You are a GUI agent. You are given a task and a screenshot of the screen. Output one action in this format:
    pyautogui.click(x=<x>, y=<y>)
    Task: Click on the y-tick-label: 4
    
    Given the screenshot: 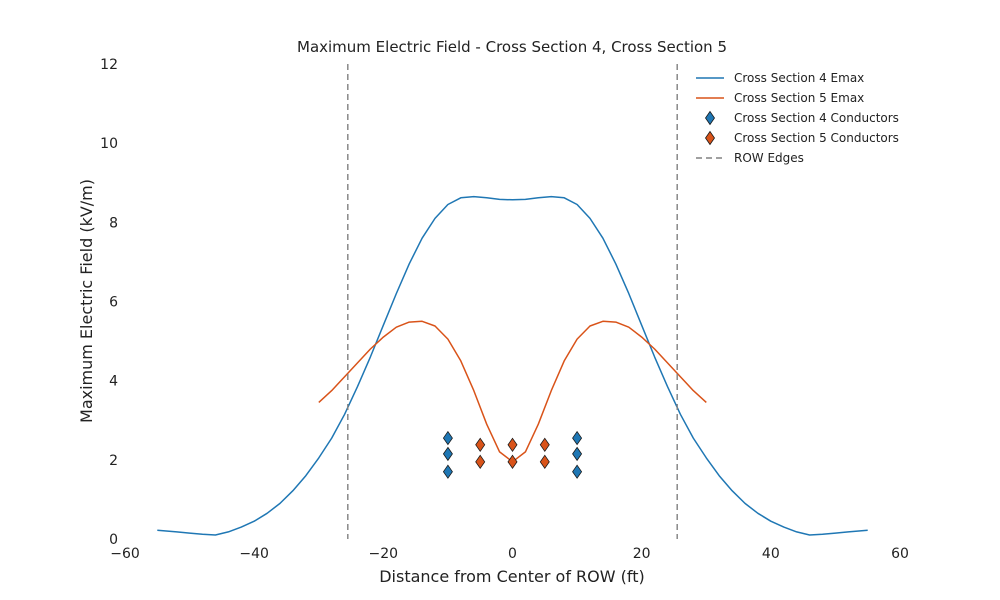 What is the action you would take?
    pyautogui.click(x=113, y=382)
    